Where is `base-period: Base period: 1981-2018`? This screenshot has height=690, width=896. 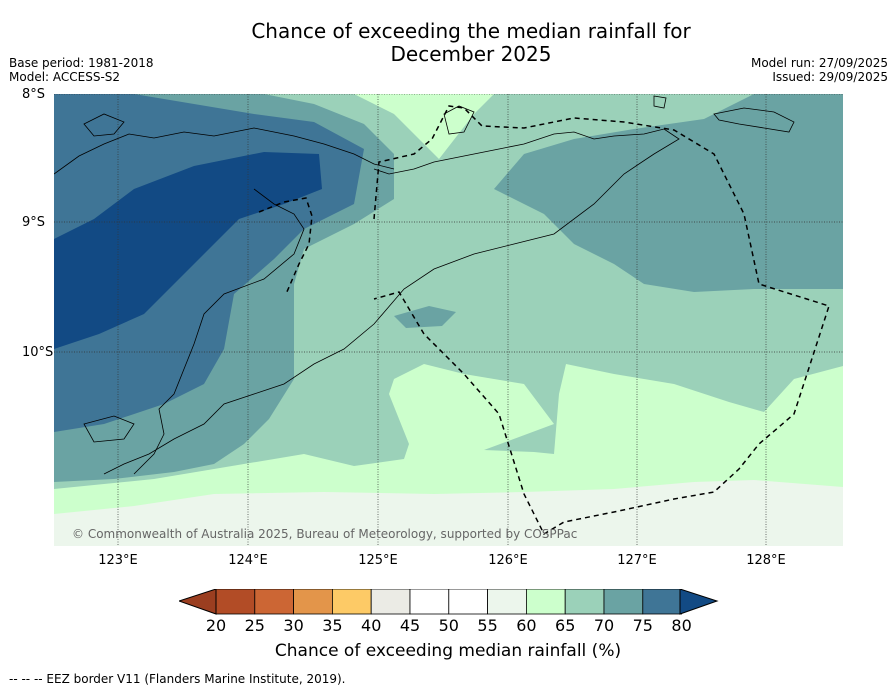 base-period: Base period: 1981-2018 is located at coordinates (81, 63).